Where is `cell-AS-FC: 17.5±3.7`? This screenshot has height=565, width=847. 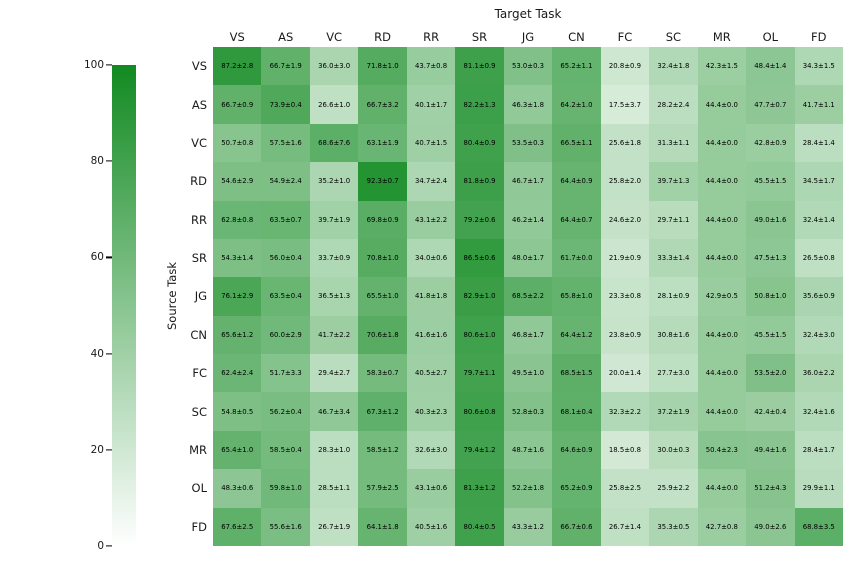
cell-AS-FC: 17.5±3.7 is located at coordinates (625, 104).